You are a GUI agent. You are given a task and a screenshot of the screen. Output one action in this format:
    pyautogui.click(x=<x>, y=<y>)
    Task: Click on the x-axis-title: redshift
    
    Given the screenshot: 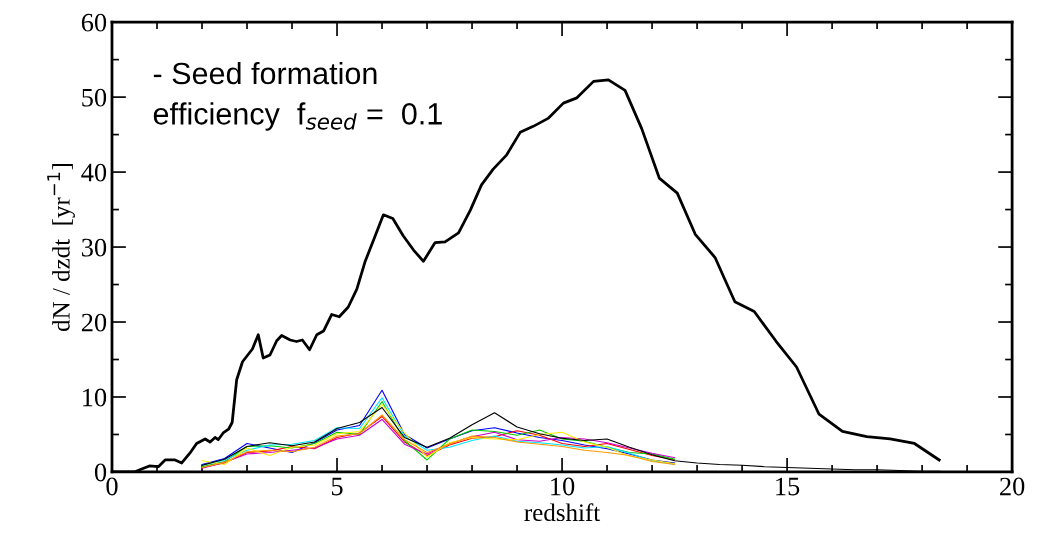 What is the action you would take?
    pyautogui.click(x=562, y=512)
    